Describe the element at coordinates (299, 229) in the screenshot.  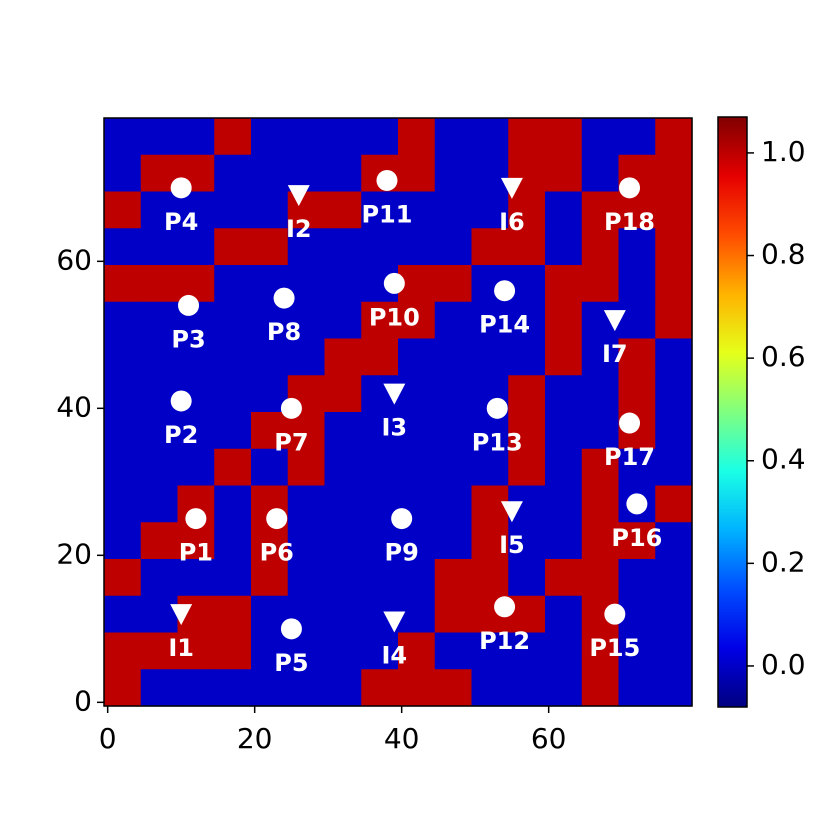
I see `point-label: I2` at that location.